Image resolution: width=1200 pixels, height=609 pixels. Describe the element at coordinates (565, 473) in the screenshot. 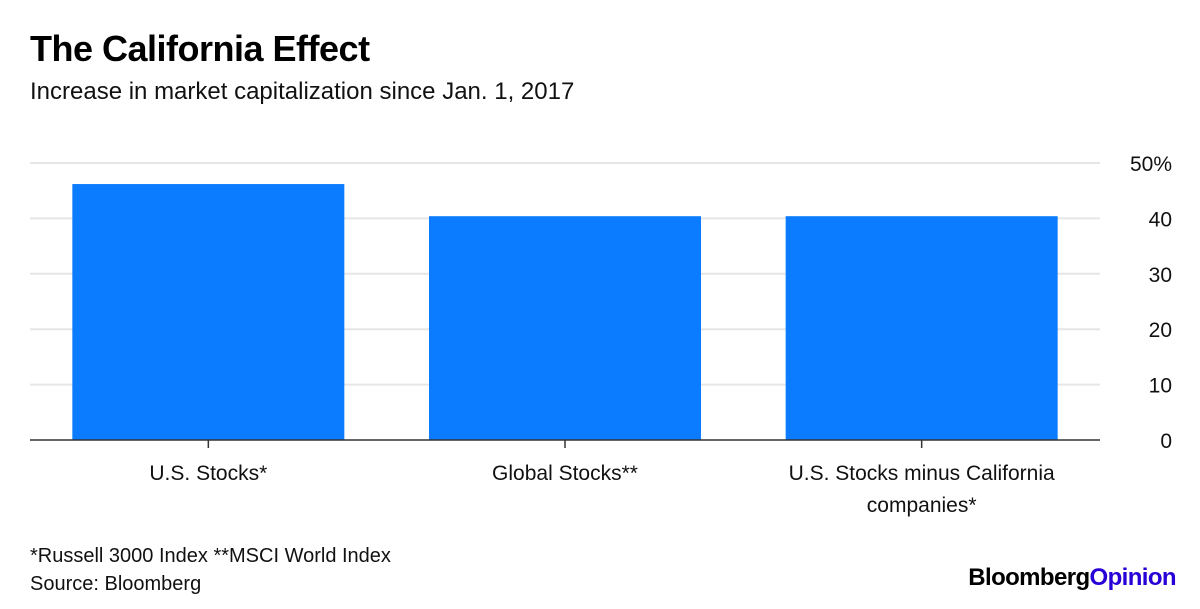

I see `x-tick-label: Global Stocks**` at that location.